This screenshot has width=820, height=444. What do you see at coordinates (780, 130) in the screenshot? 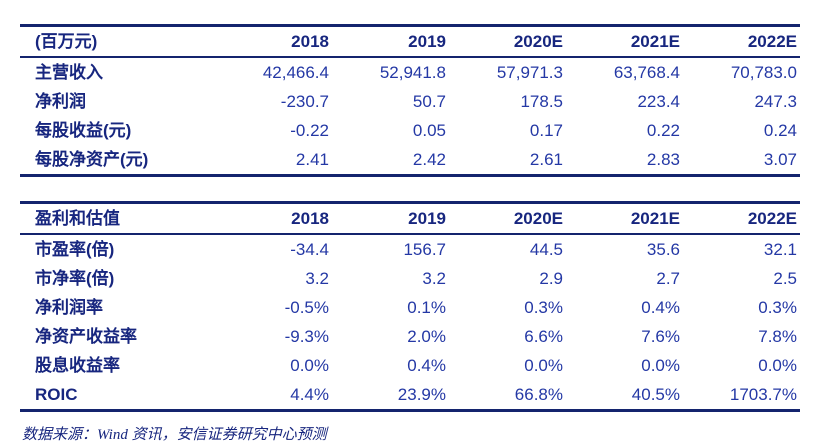
I see `cell-value: 0.24` at bounding box center [780, 130].